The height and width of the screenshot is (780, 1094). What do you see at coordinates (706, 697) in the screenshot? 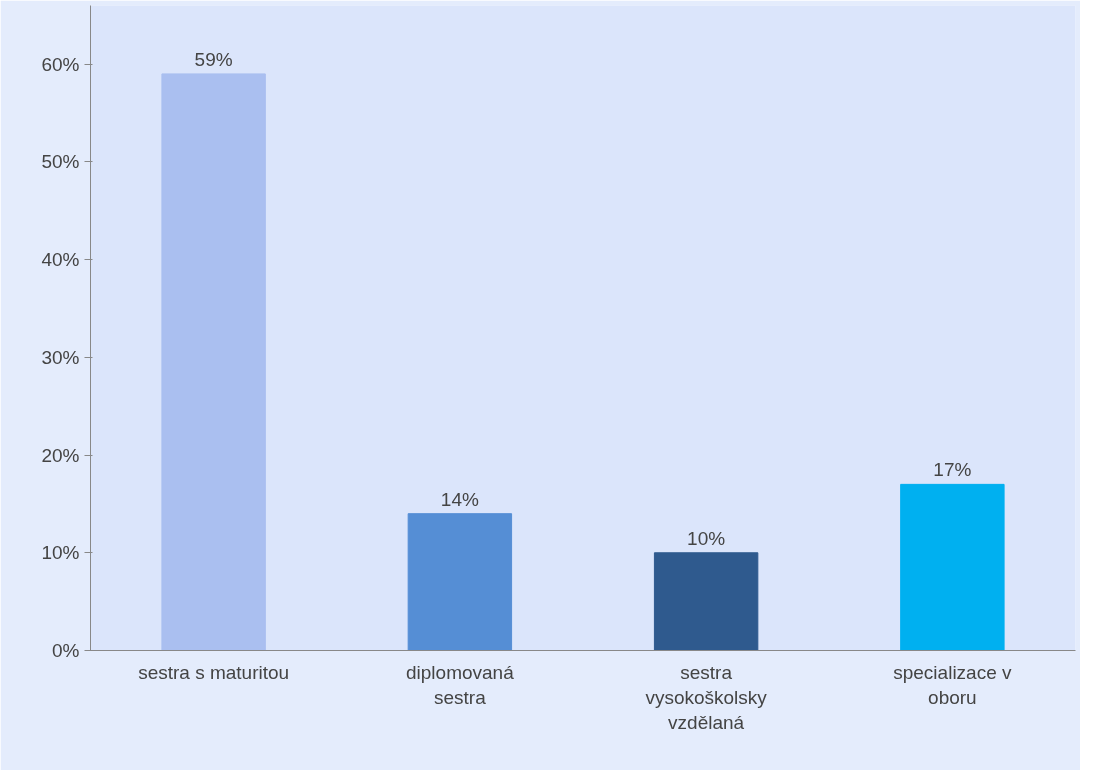
I see `x-tick-label: sestra vysokoškolsky vzdělaná` at bounding box center [706, 697].